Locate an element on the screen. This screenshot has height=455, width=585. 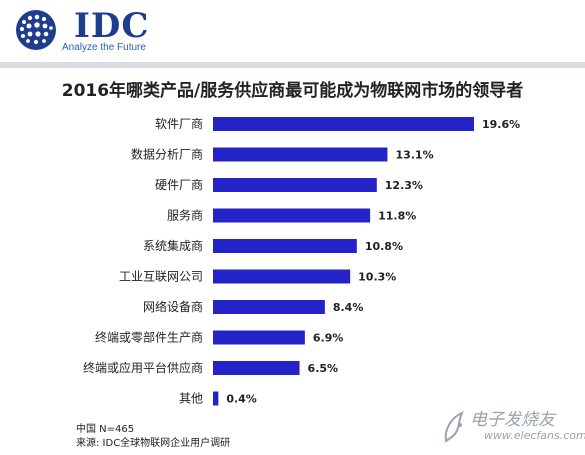
value-label: 10.3% is located at coordinates (377, 277).